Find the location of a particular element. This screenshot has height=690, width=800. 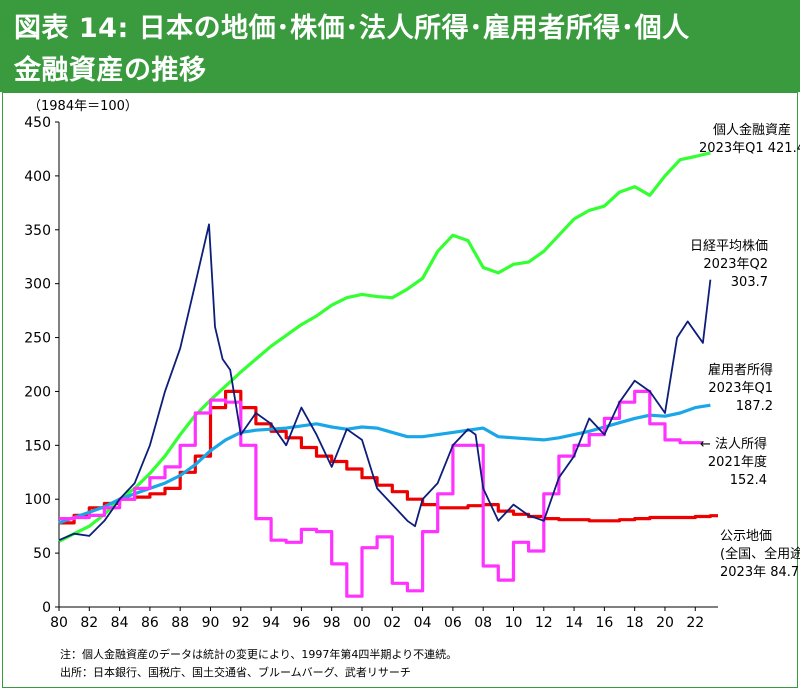

corporate_income-label-line: 法人所得 is located at coordinates (741, 444).